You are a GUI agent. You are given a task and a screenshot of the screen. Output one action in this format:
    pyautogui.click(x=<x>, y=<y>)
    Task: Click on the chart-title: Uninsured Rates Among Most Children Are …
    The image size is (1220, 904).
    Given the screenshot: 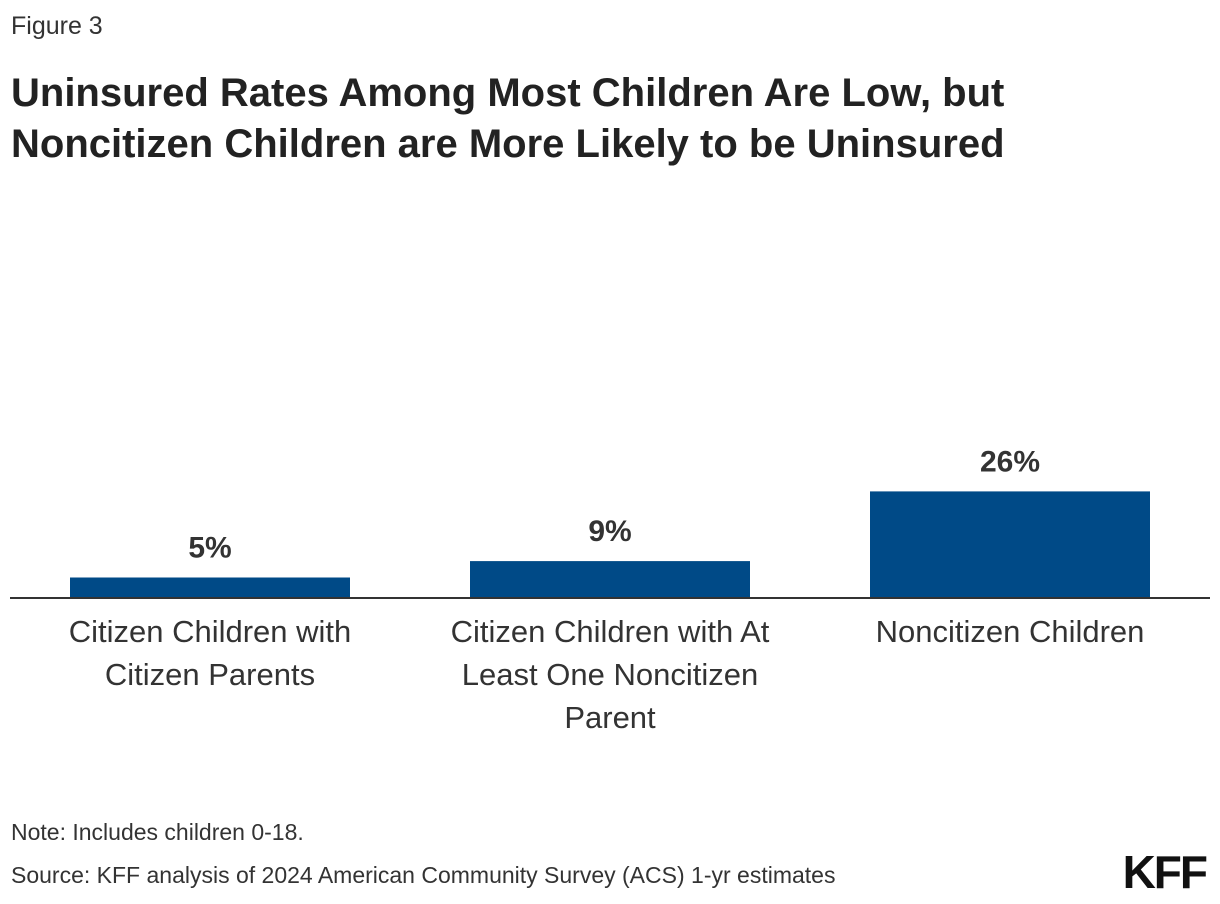 What is the action you would take?
    pyautogui.click(x=586, y=119)
    